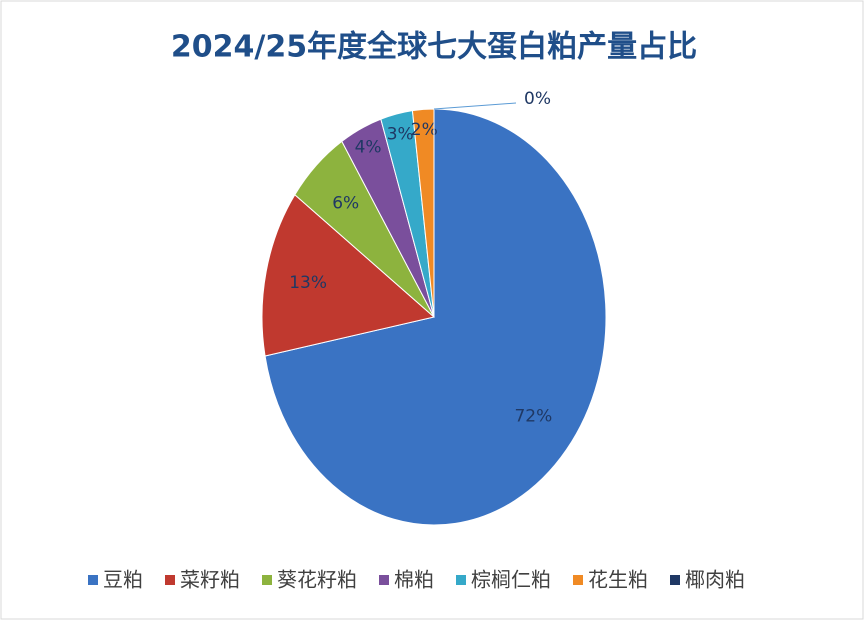 This screenshot has height=621, width=865. What do you see at coordinates (424, 130) in the screenshot?
I see `data-label: 2%` at bounding box center [424, 130].